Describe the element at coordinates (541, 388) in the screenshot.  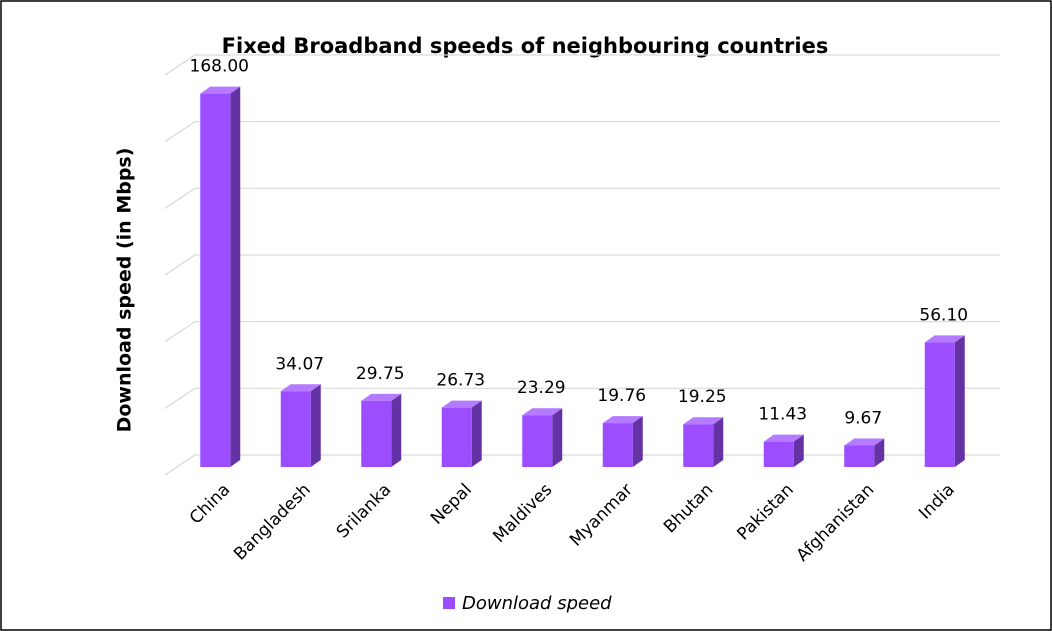
I see `data-label: 23.29` at that location.